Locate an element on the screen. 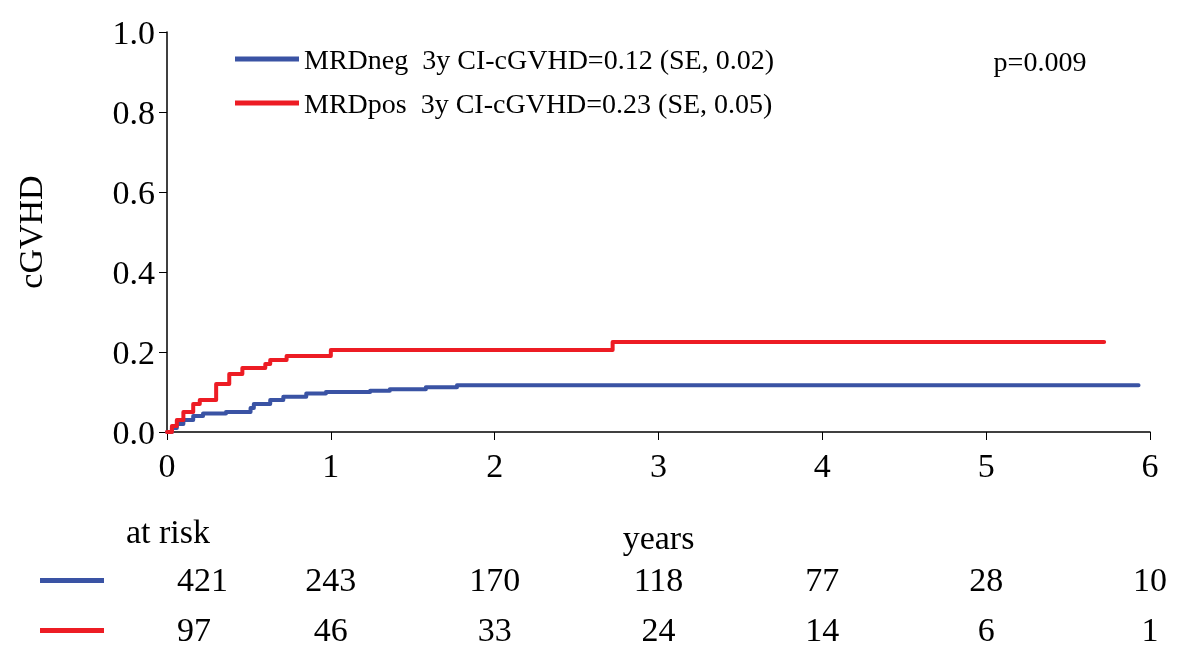  y-tick-label: 1.0 is located at coordinates (133, 32).